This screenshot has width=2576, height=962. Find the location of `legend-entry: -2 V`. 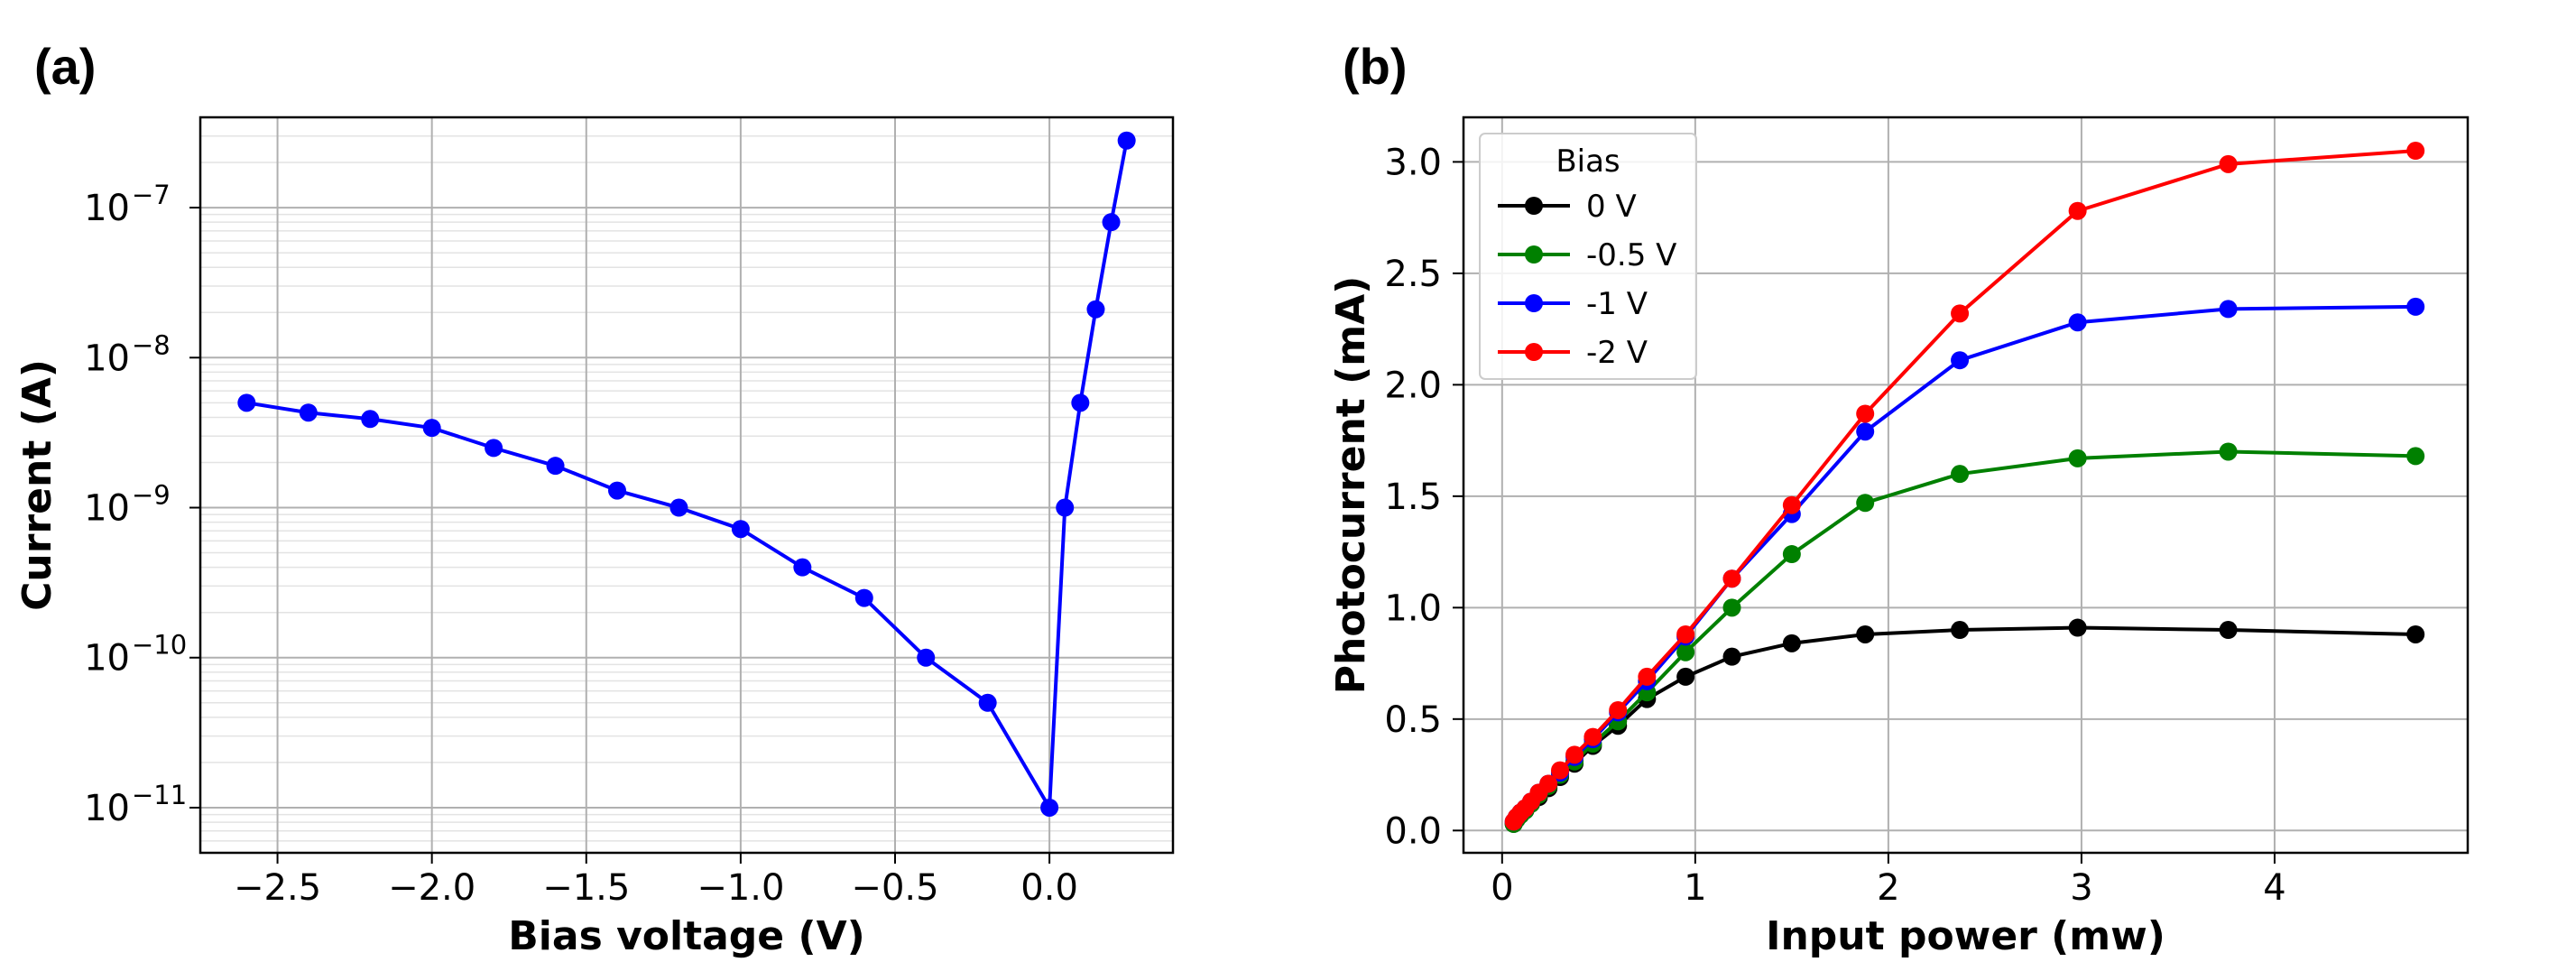

legend-entry: -2 V is located at coordinates (1617, 353).